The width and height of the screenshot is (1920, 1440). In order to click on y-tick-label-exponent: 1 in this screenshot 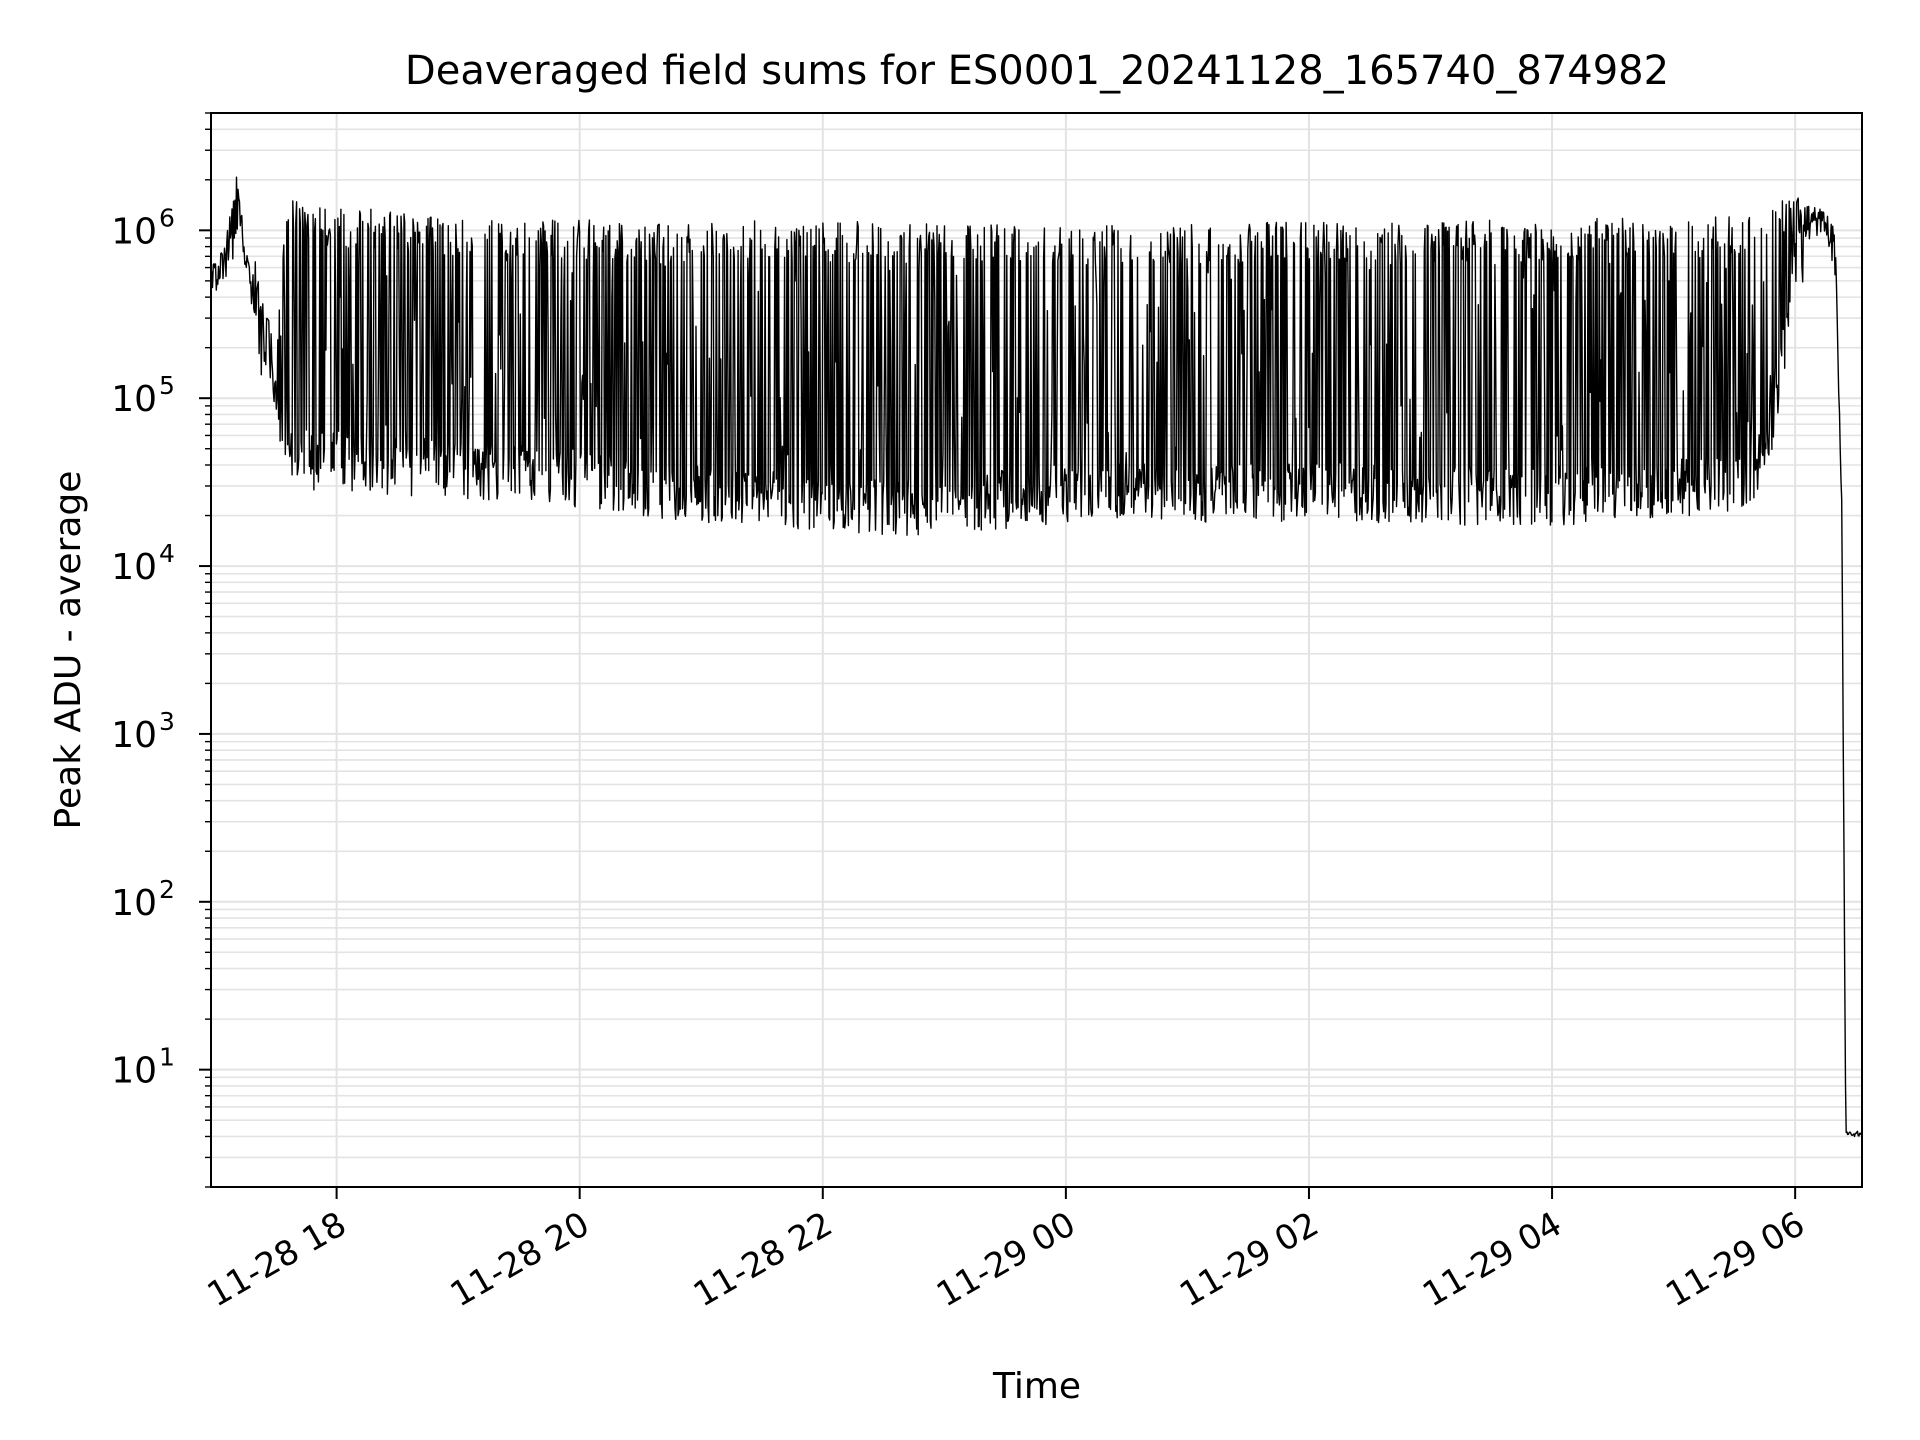, I will do `click(167, 1057)`.